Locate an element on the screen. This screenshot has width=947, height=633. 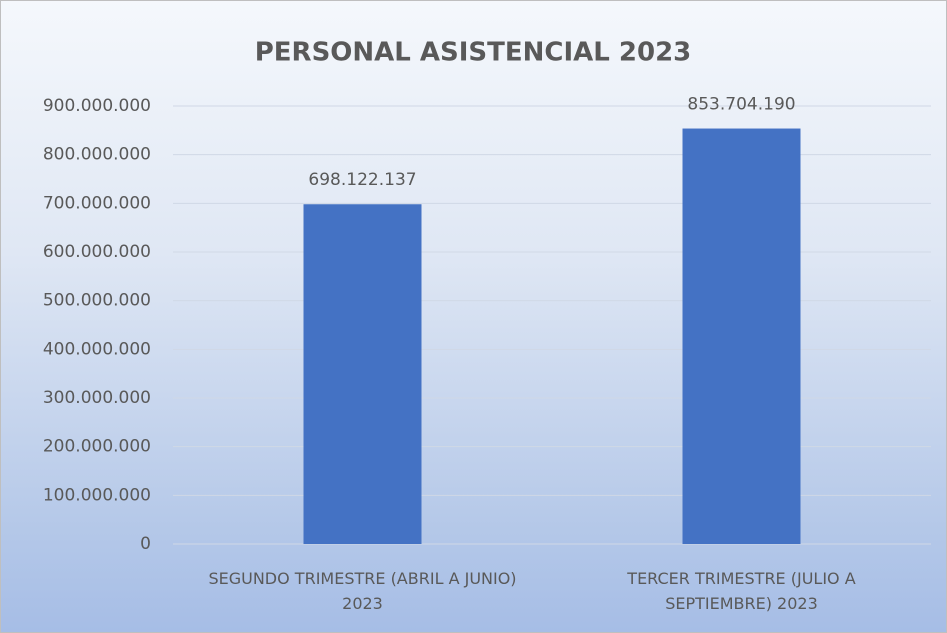
data-label: 853.704.190 is located at coordinates (741, 105).